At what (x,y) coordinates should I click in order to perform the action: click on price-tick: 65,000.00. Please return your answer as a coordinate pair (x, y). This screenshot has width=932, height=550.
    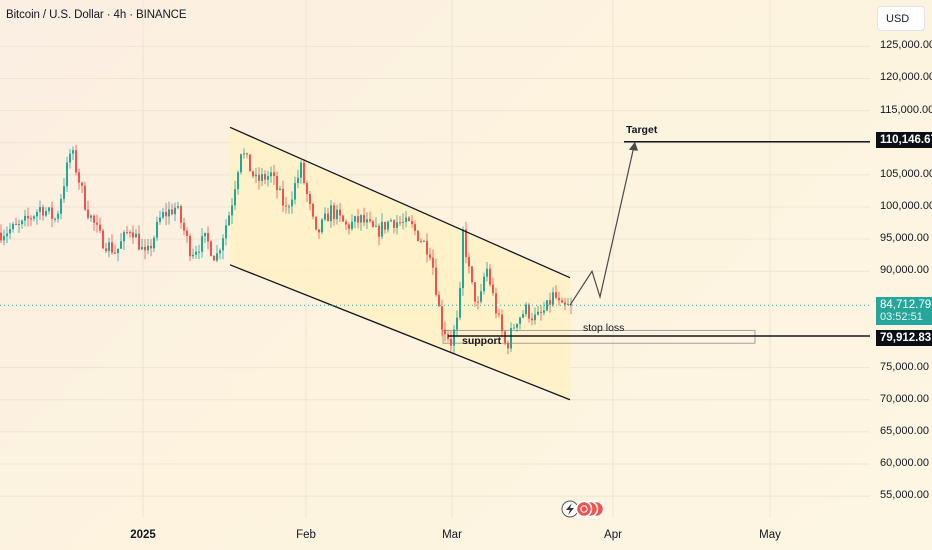
    Looking at the image, I should click on (904, 430).